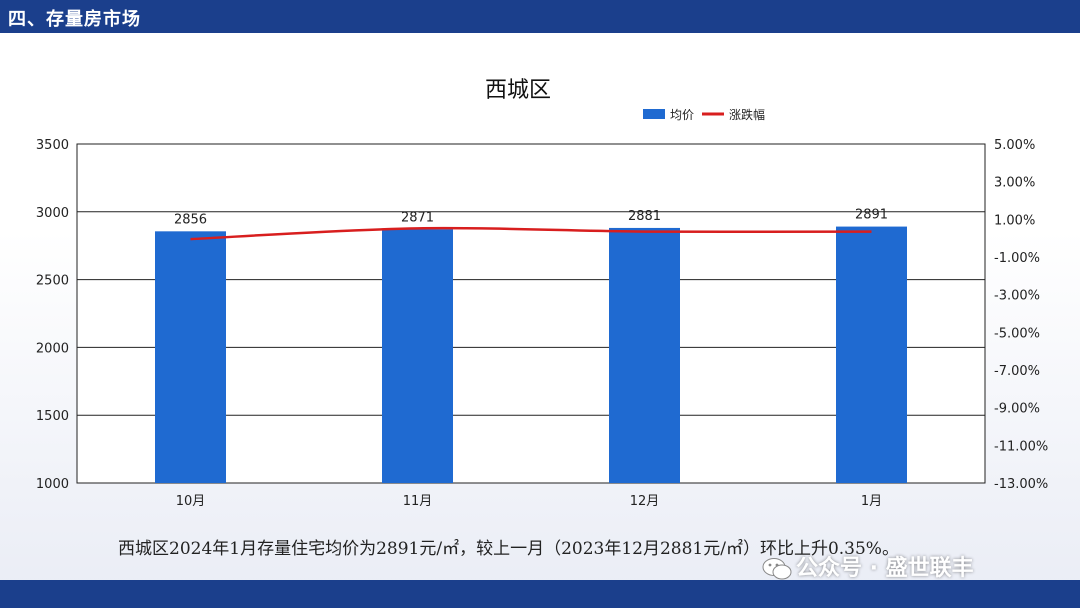  I want to click on bar-data-label: 2856, so click(190, 219).